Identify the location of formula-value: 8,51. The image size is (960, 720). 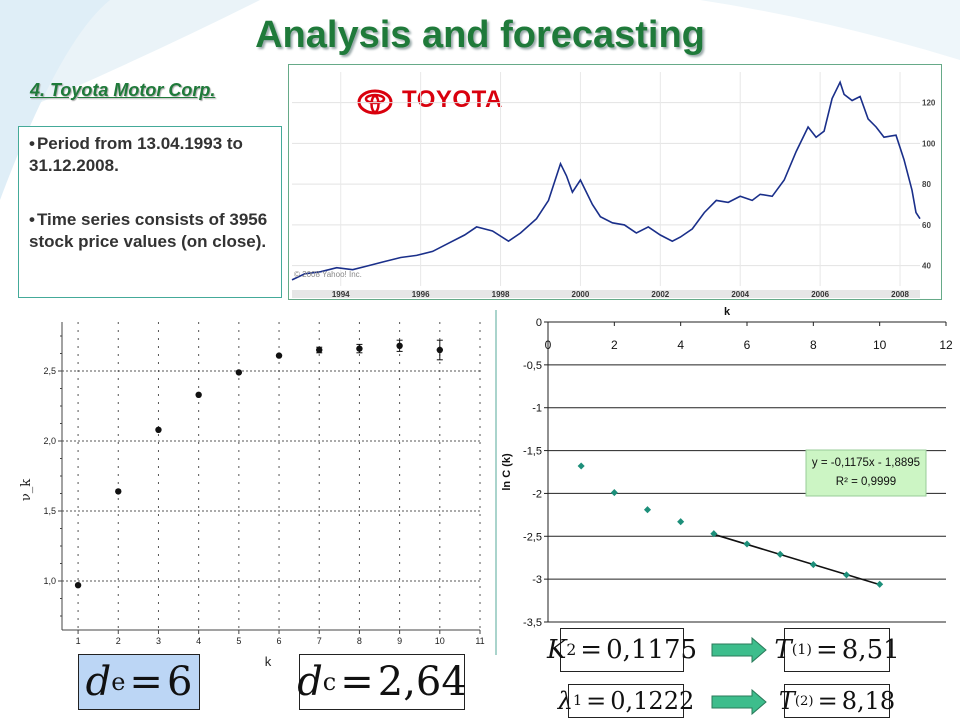
(870, 650).